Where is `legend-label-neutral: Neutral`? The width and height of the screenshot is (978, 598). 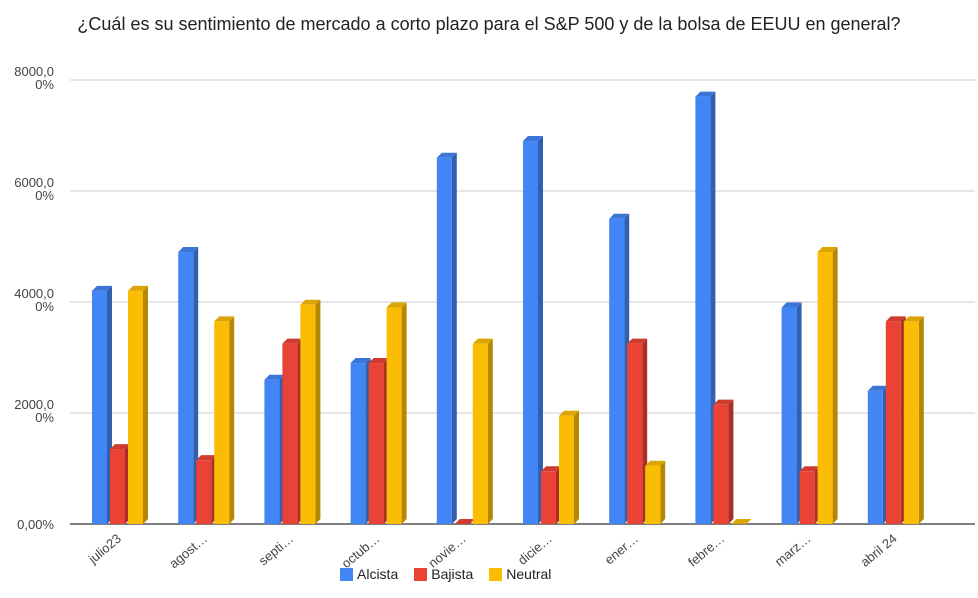 legend-label-neutral: Neutral is located at coordinates (529, 574).